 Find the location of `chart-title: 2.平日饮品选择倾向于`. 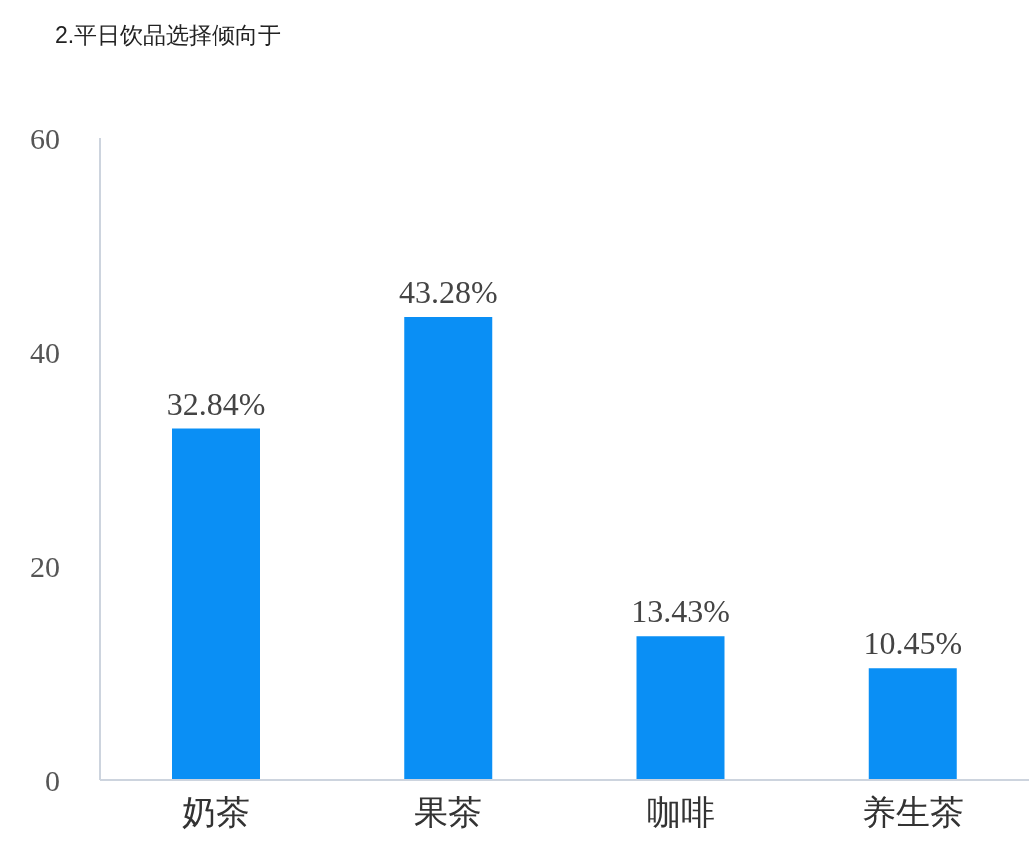

chart-title: 2.平日饮品选择倾向于 is located at coordinates (168, 35).